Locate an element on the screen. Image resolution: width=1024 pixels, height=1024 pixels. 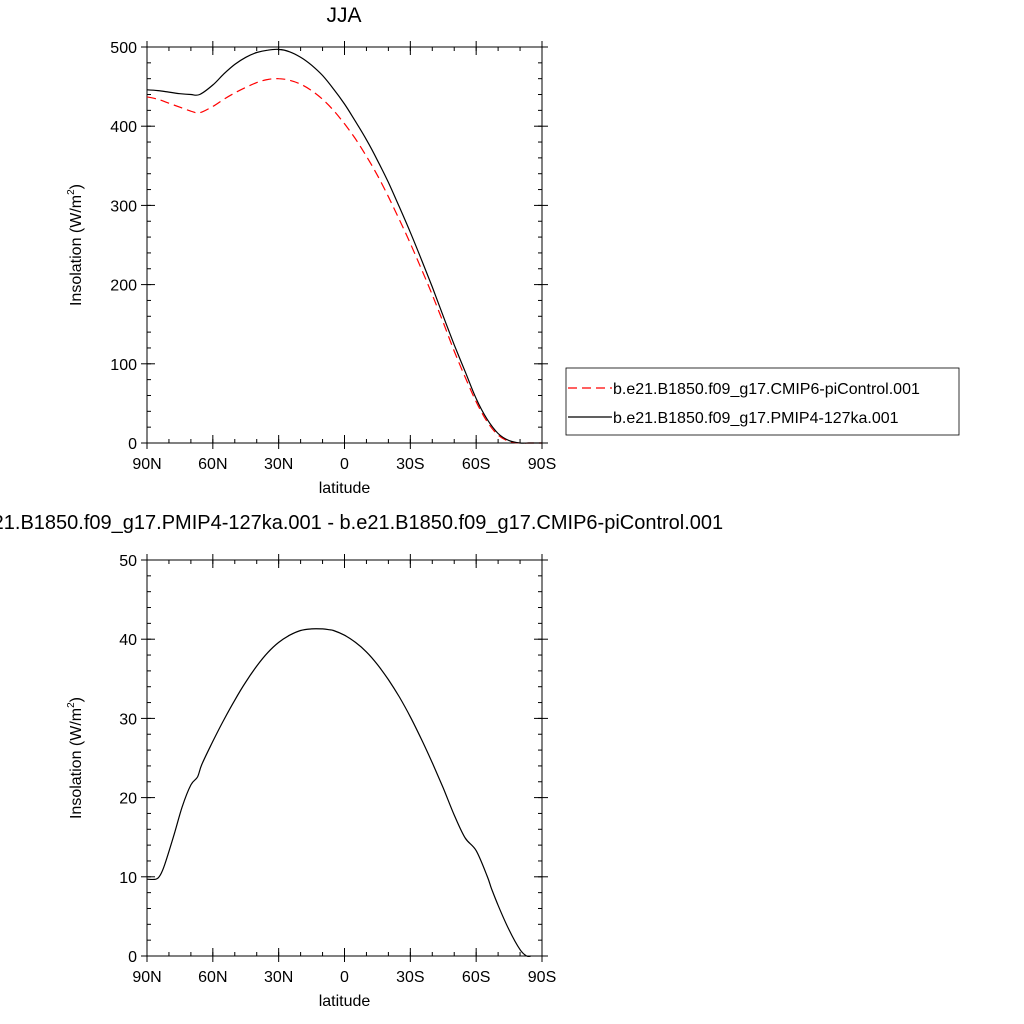
y-tick-label: 400 is located at coordinates (123, 127).